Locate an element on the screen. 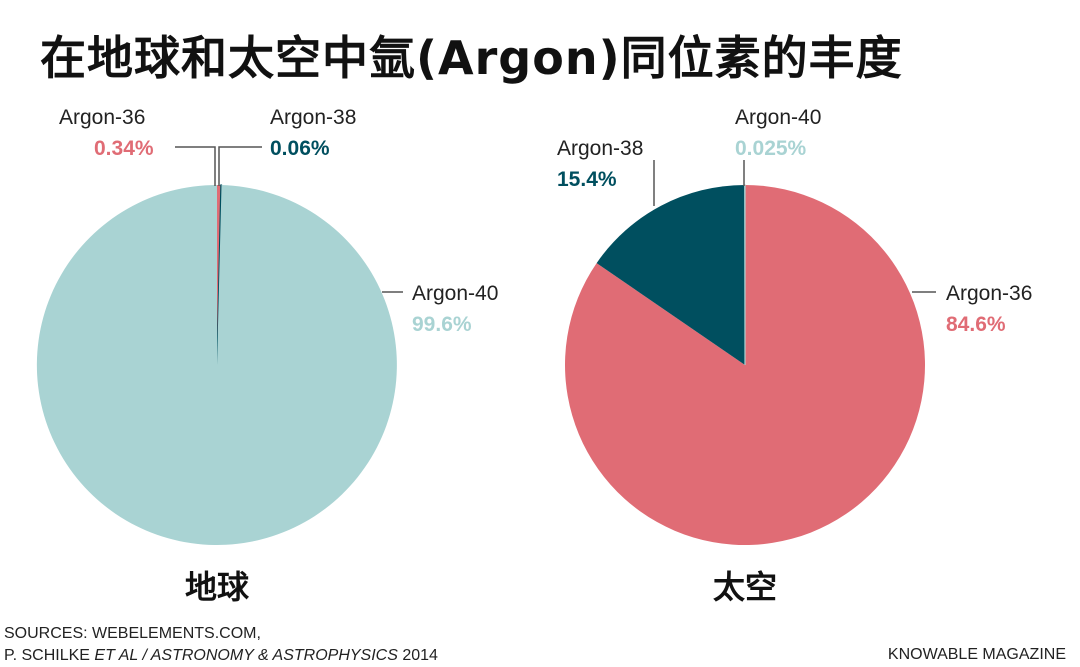  space-argon40-name: Argon-40 is located at coordinates (778, 117).